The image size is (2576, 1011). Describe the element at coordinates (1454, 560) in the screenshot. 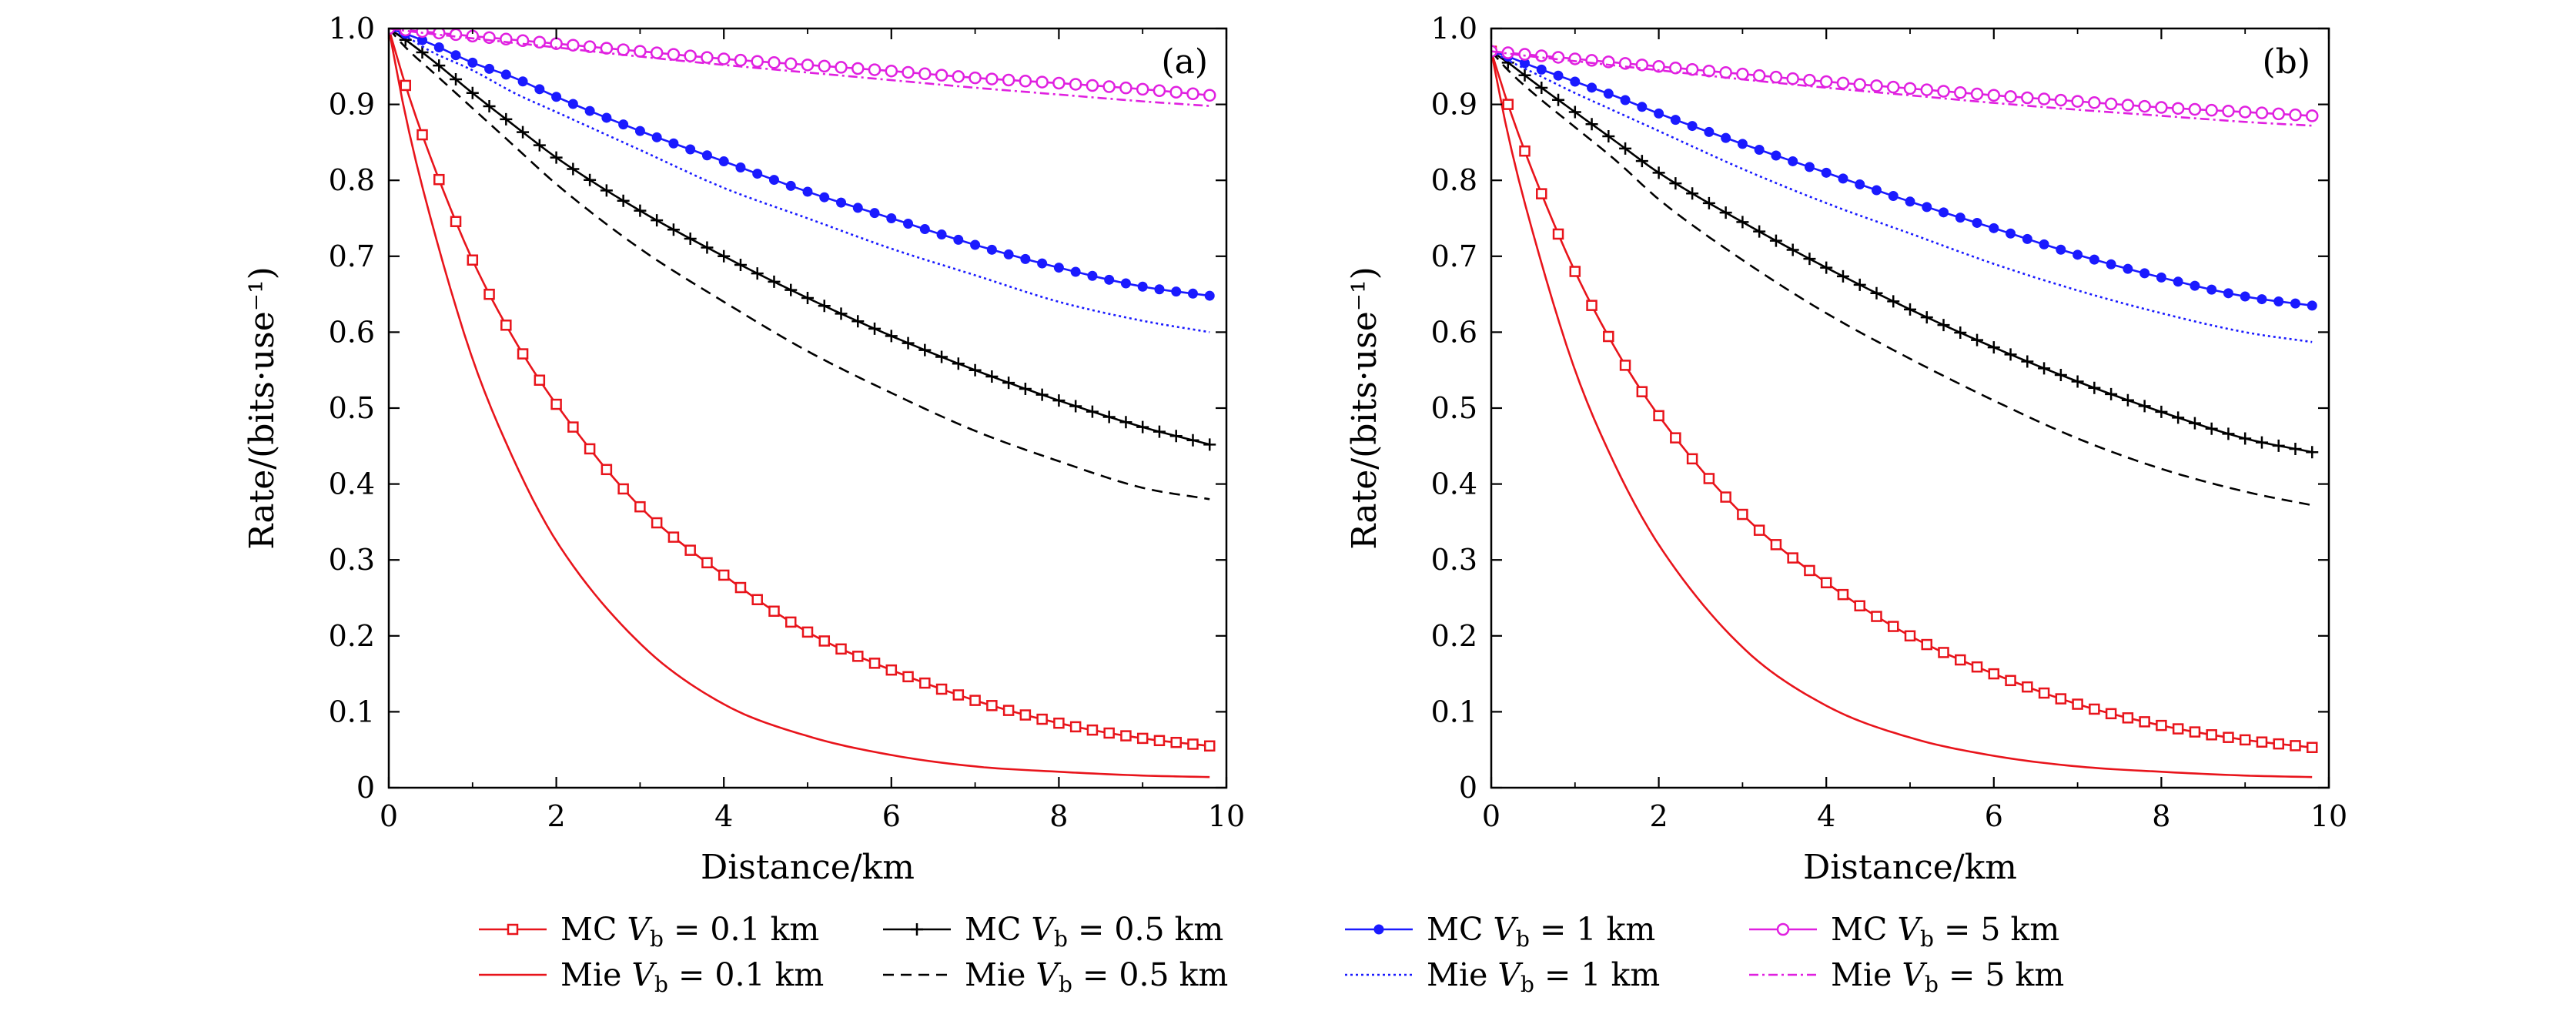

I see `y-tick-label-b: 0.3` at that location.